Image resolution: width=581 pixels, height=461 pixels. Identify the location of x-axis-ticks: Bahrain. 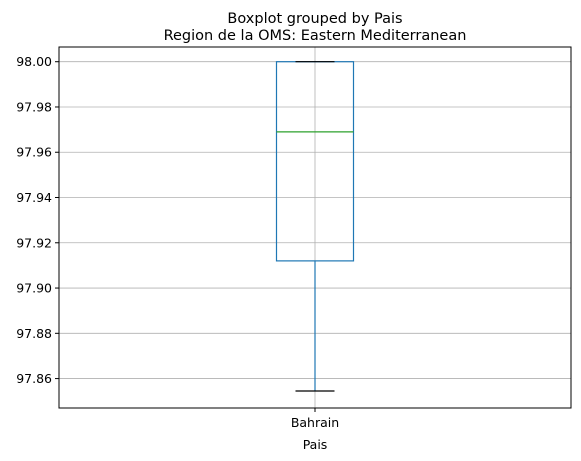
(315, 419).